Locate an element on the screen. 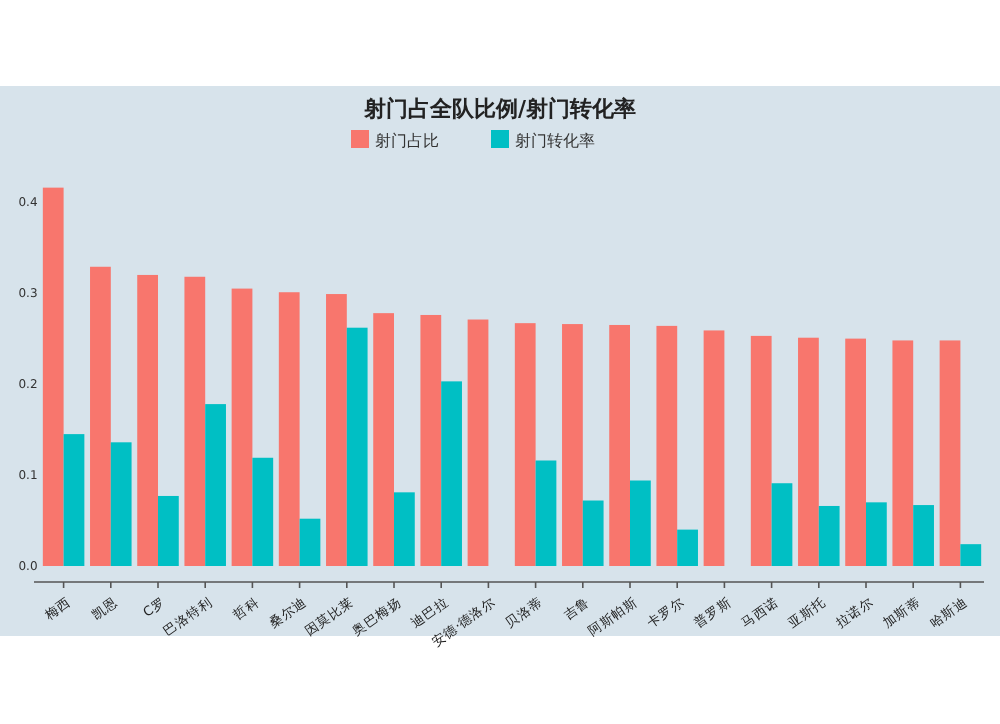 The height and width of the screenshot is (724, 1000). legend-label: 射门转化率 is located at coordinates (555, 141).